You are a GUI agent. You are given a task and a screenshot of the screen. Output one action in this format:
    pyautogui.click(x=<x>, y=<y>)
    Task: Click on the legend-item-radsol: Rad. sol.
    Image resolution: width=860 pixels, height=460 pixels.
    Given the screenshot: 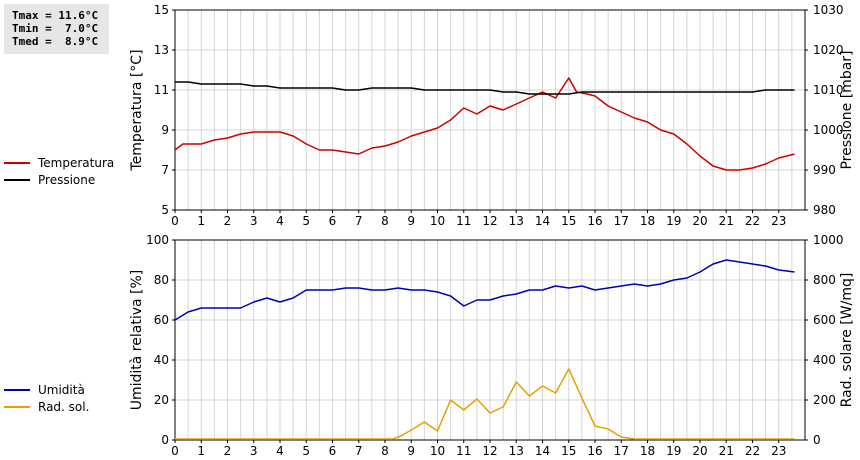 What is the action you would take?
    pyautogui.click(x=46, y=406)
    